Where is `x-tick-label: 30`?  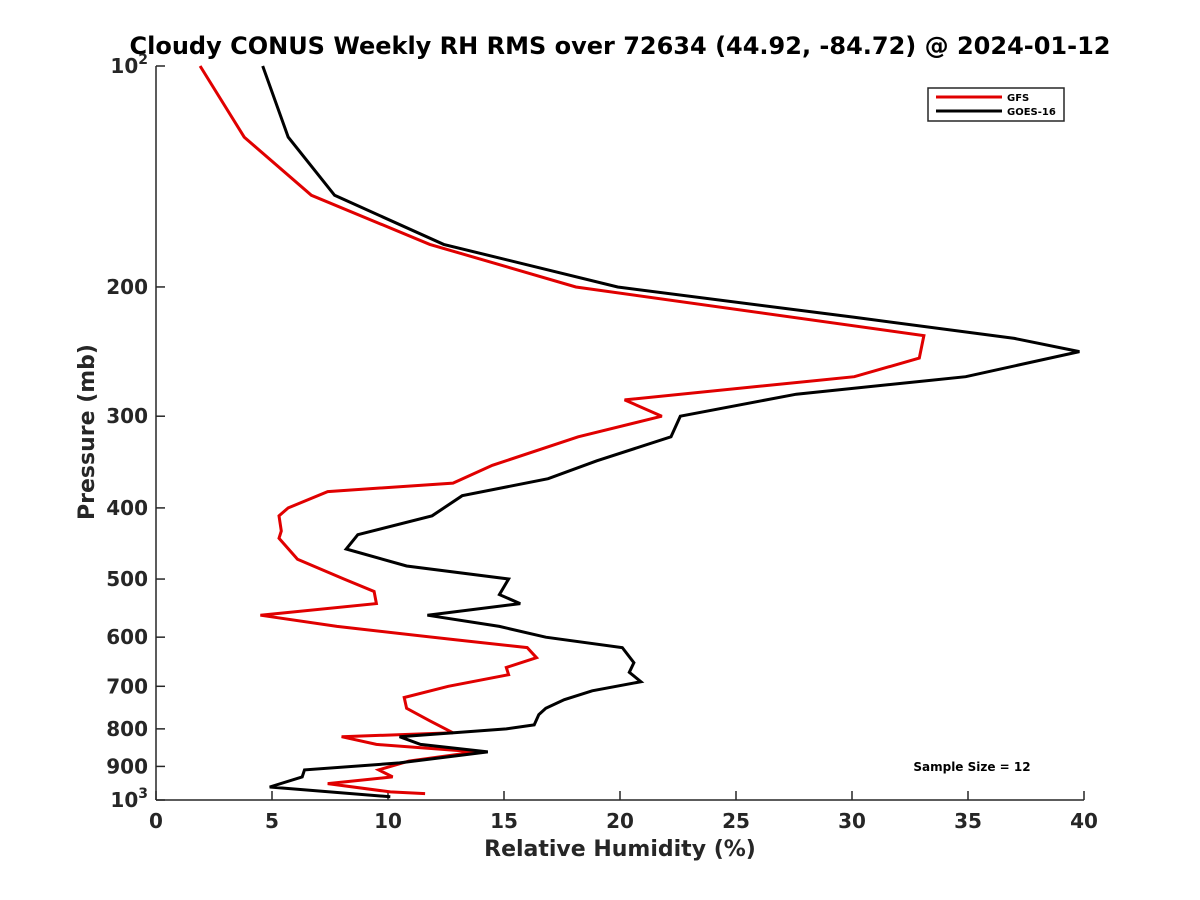 x-tick-label: 30 is located at coordinates (852, 821).